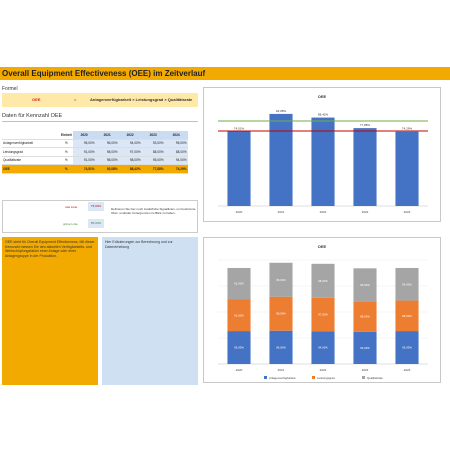 This screenshot has height=450, width=450. I want to click on table-row-oee: OEE % 74,51% 92,08% 88,42% 77,88% 74,29%, so click(95, 169).